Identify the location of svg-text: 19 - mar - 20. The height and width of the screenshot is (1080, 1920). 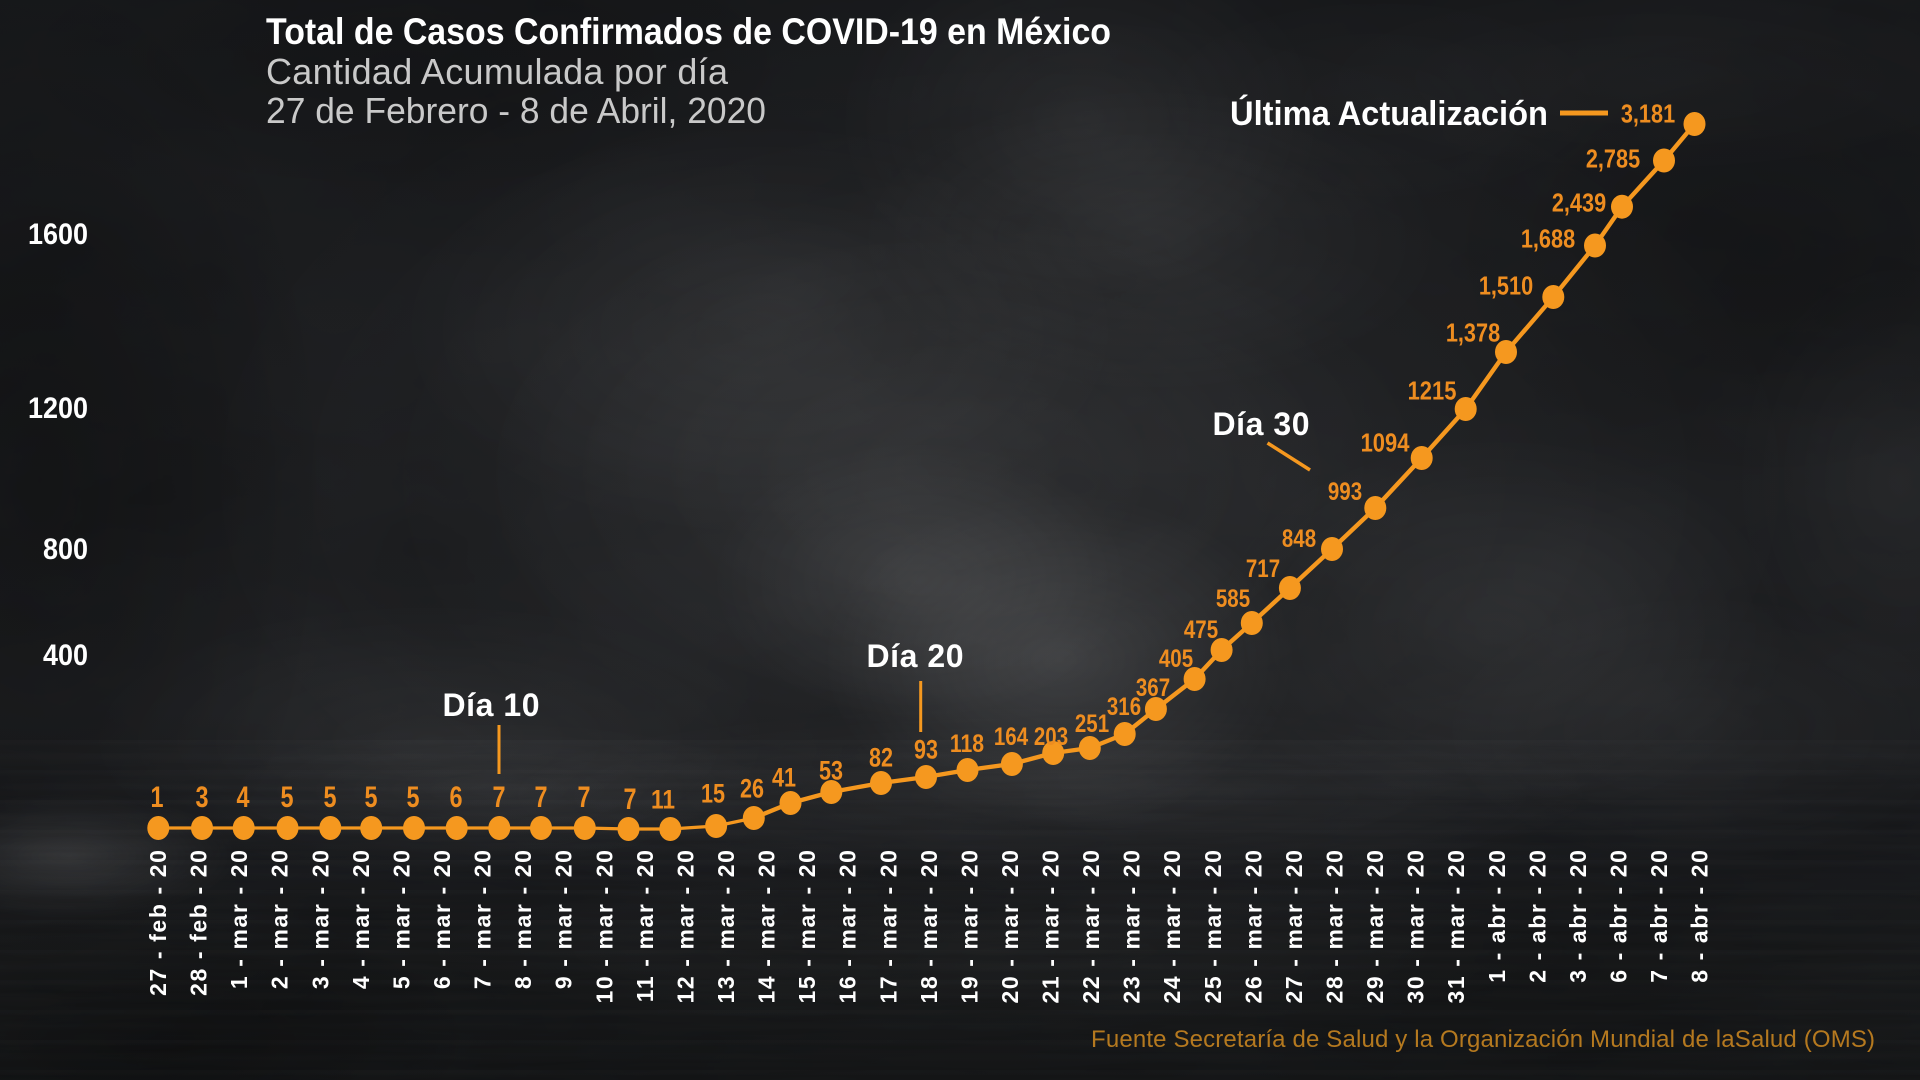
(969, 926).